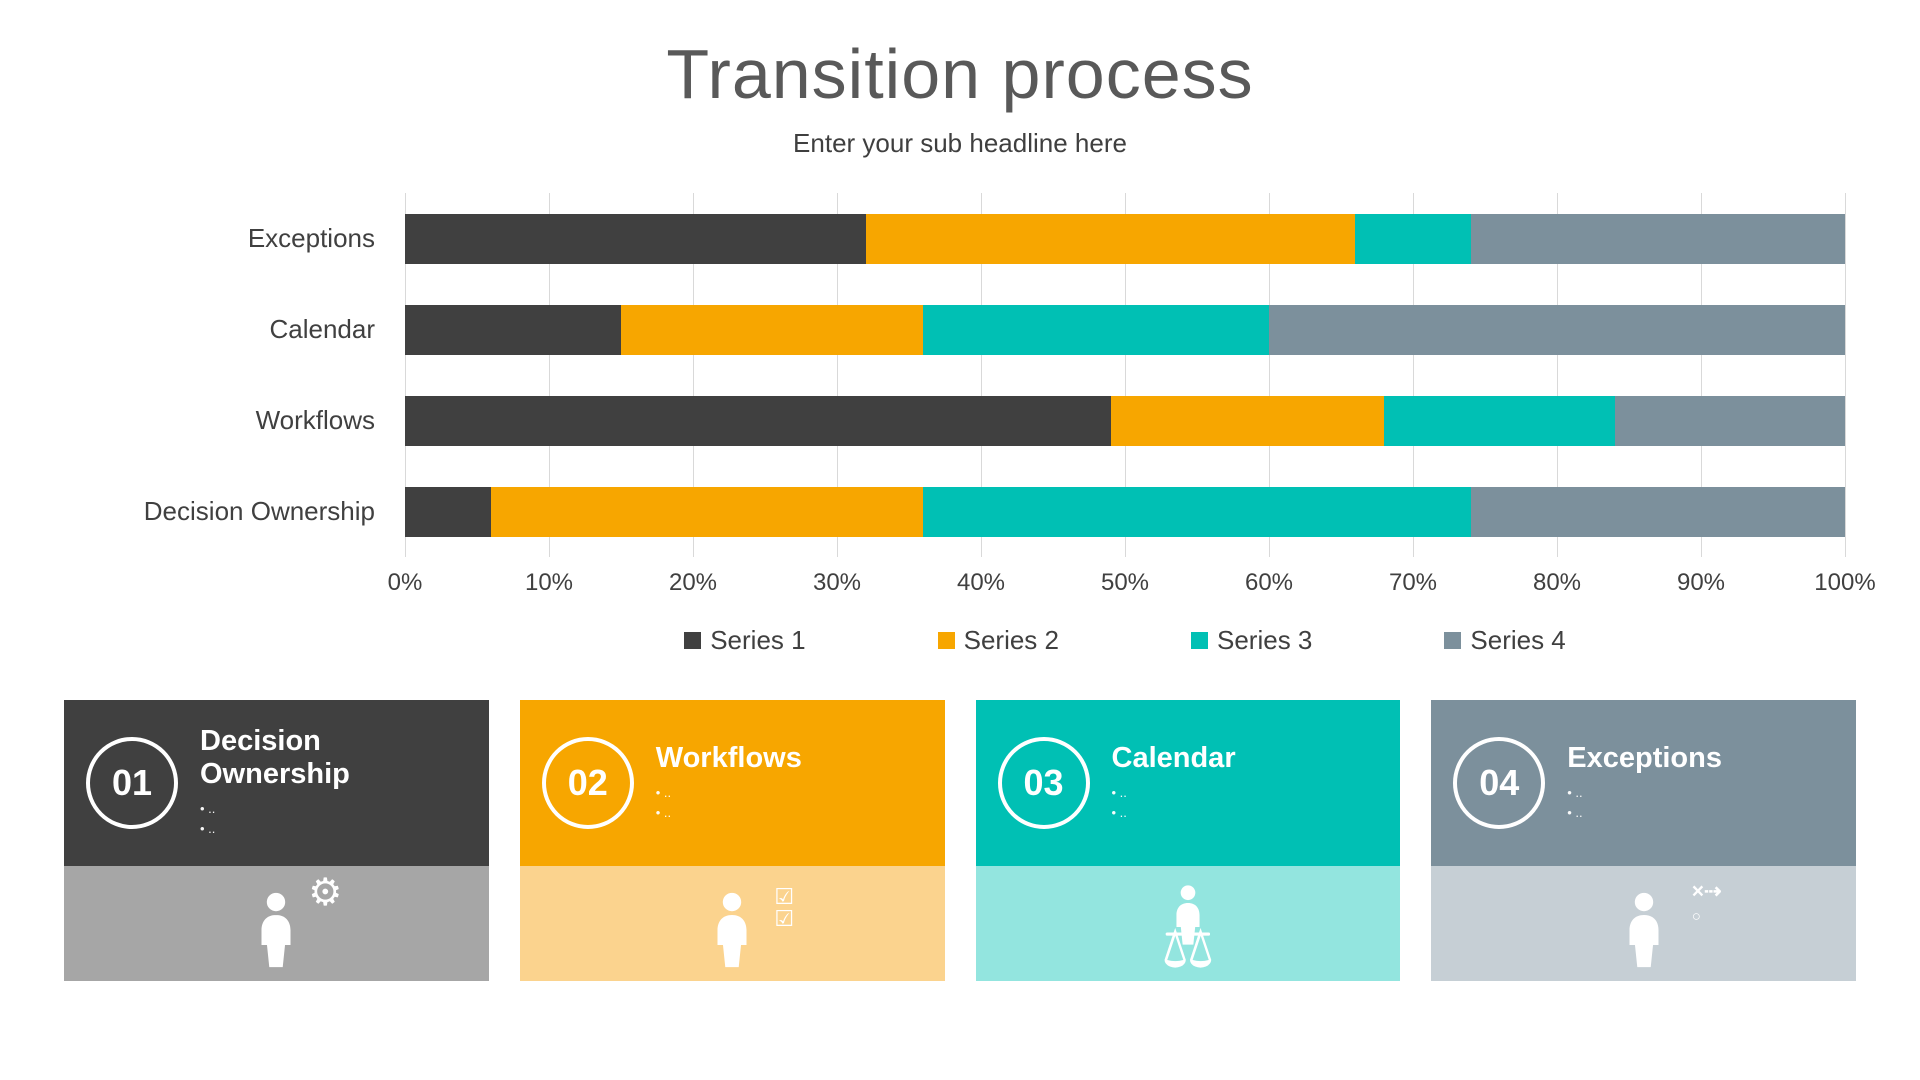  I want to click on card-icon-area: ⚖, so click(1188, 923).